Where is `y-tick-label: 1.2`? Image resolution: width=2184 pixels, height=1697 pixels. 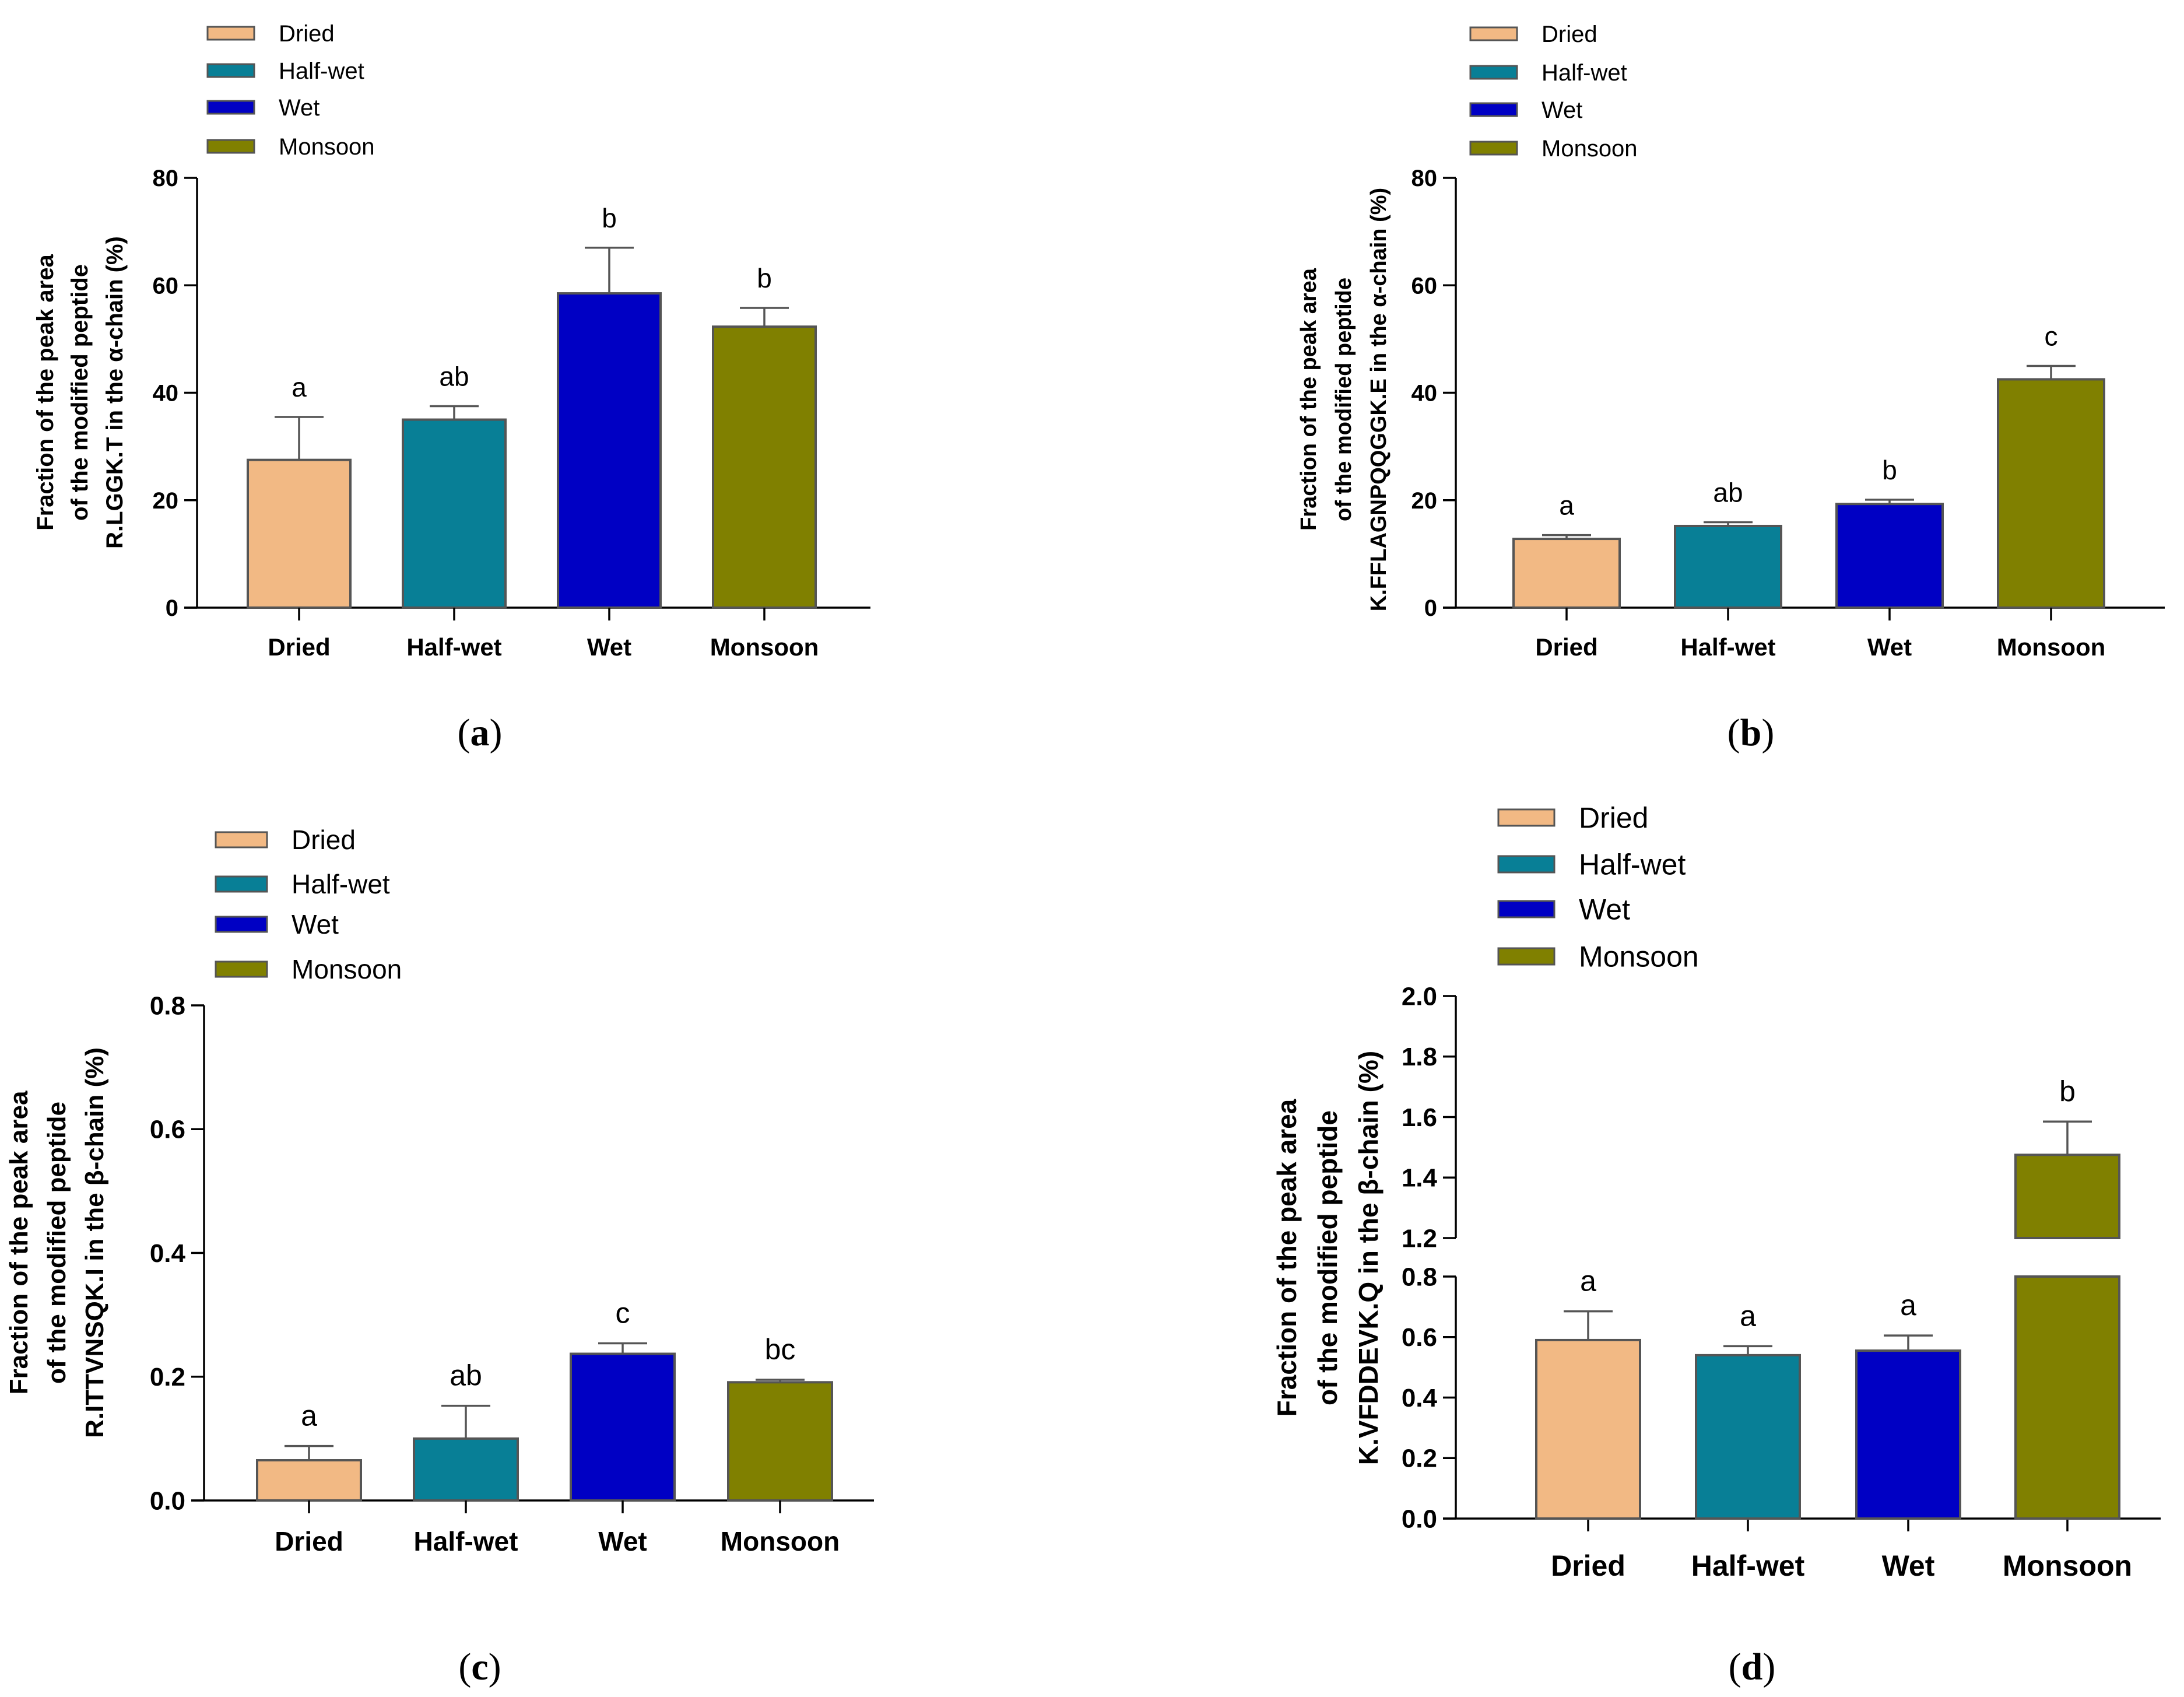 y-tick-label: 1.2 is located at coordinates (1419, 1238).